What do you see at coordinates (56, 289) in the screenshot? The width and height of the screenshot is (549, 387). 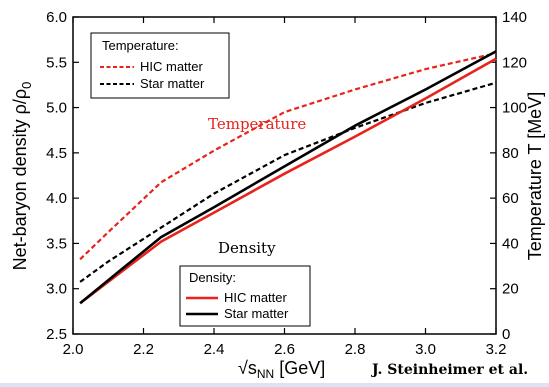 I see `y-left-tick-label: 3.0` at bounding box center [56, 289].